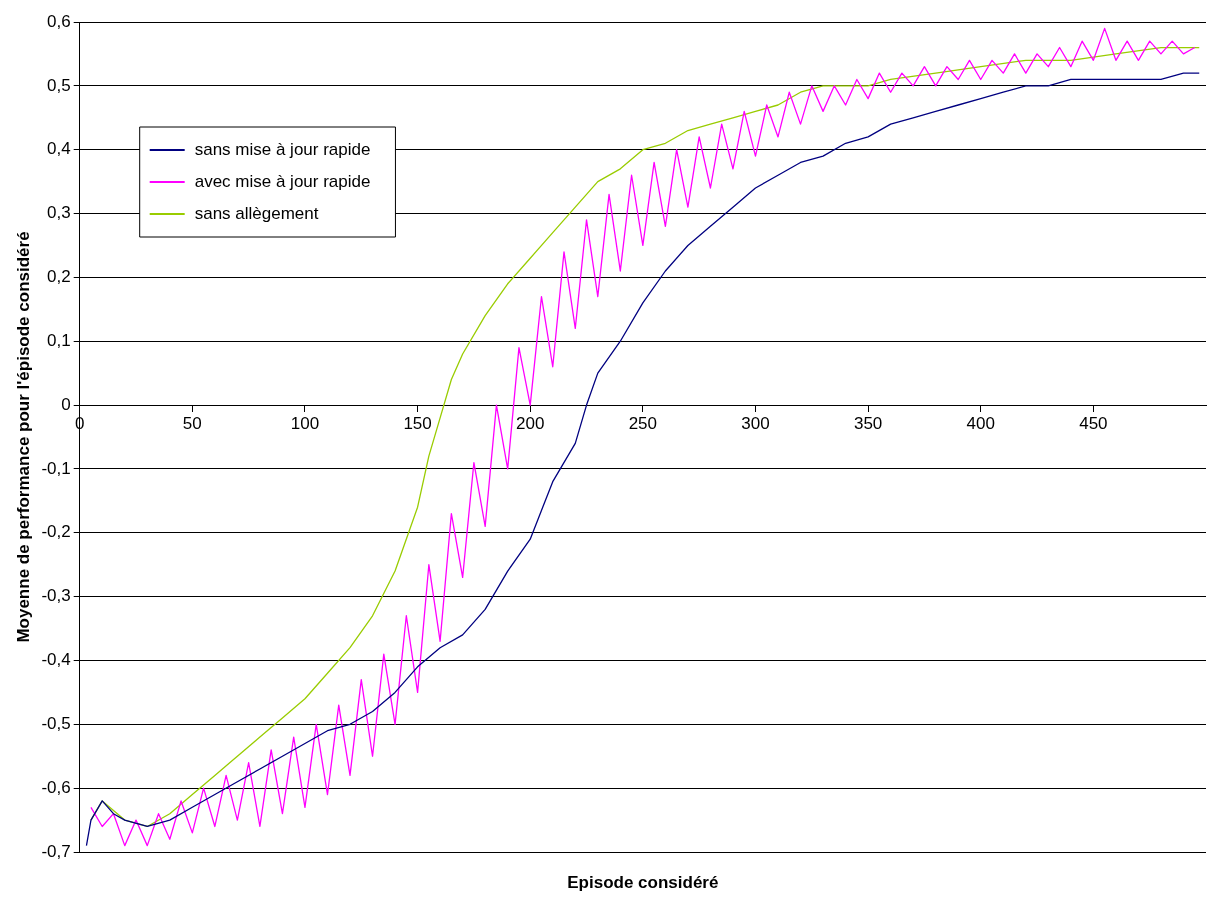 The width and height of the screenshot is (1216, 902). Describe the element at coordinates (59, 277) in the screenshot. I see `y-tick-label: 0,2` at that location.